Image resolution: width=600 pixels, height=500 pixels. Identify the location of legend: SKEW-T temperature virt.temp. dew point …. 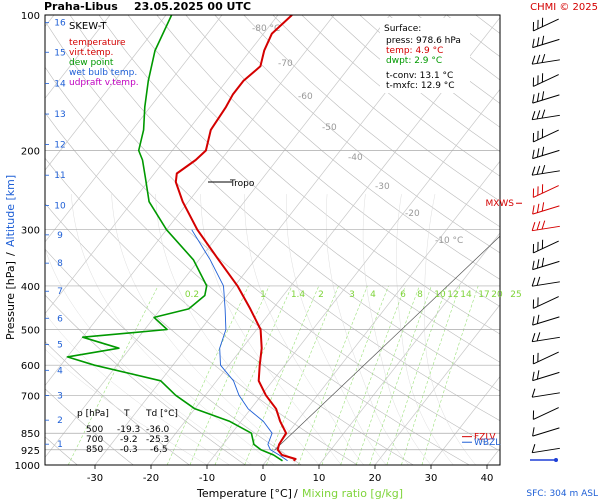
(104, 54).